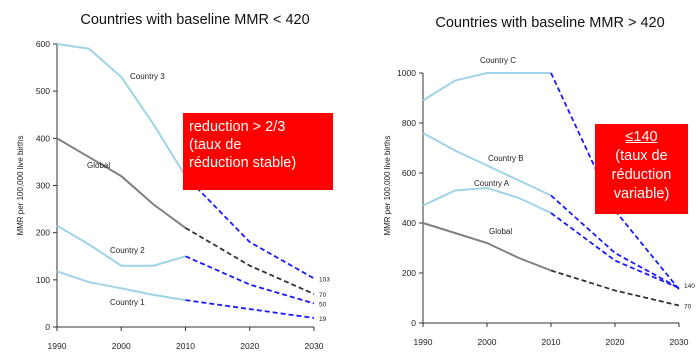 Image resolution: width=698 pixels, height=358 pixels. I want to click on right-series-country-a-projection, so click(615, 250).